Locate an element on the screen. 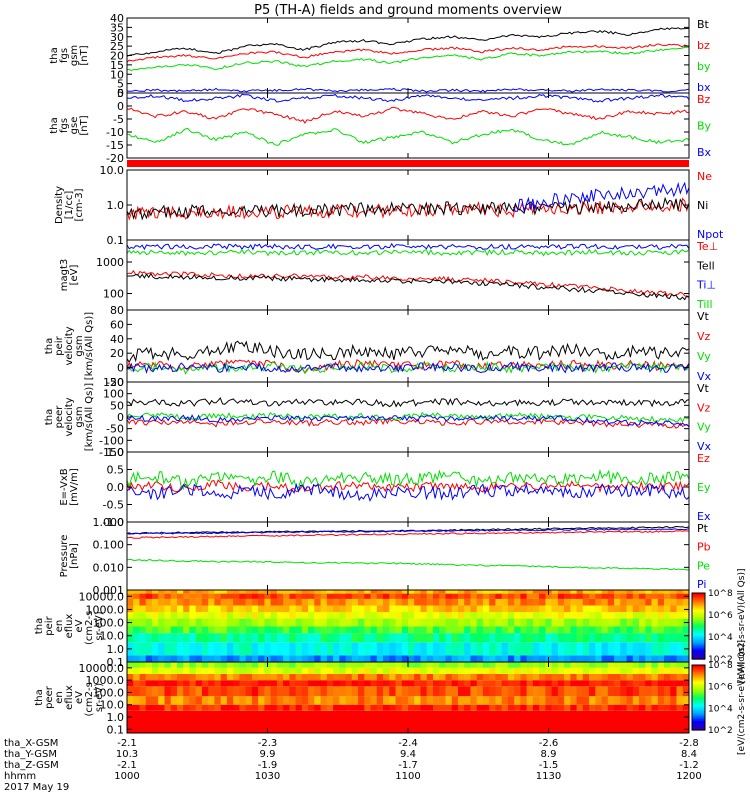  colorbar-cell is located at coordinates (698, 594).